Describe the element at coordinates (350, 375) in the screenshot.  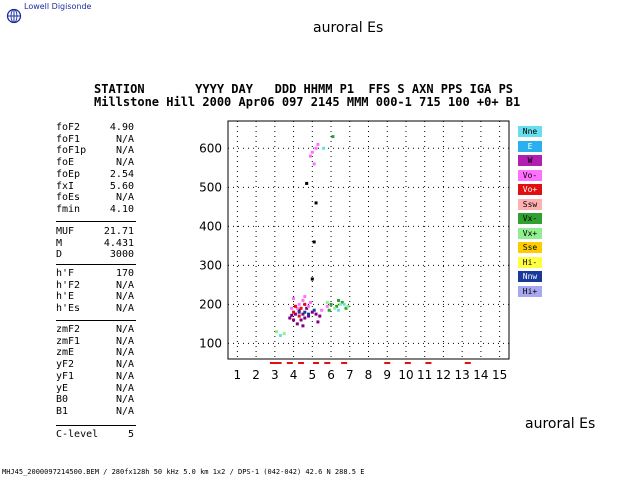
I see `x-tick-label: 7` at that location.